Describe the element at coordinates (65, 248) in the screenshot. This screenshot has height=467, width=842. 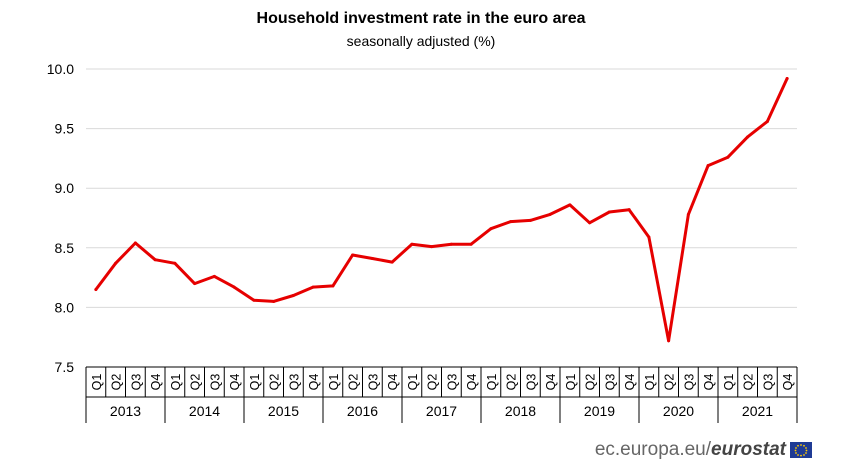
I see `y-tick-label: 8.5` at that location.